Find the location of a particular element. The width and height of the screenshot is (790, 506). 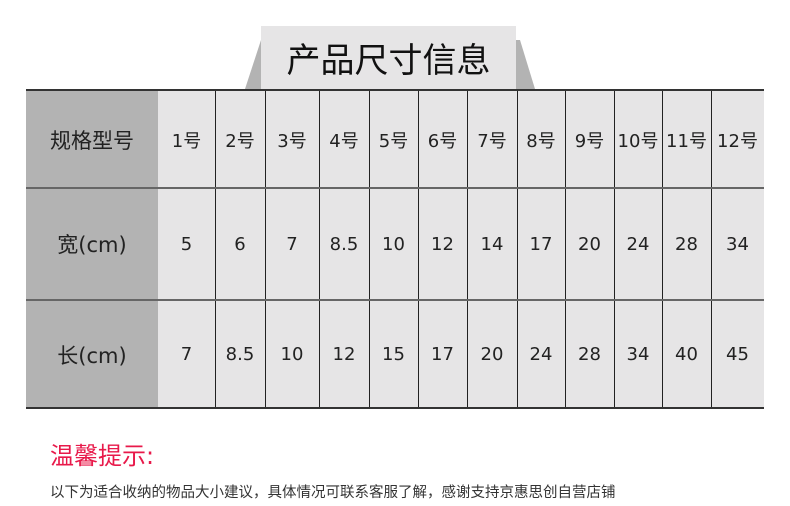

table-cell: 5 is located at coordinates (186, 244).